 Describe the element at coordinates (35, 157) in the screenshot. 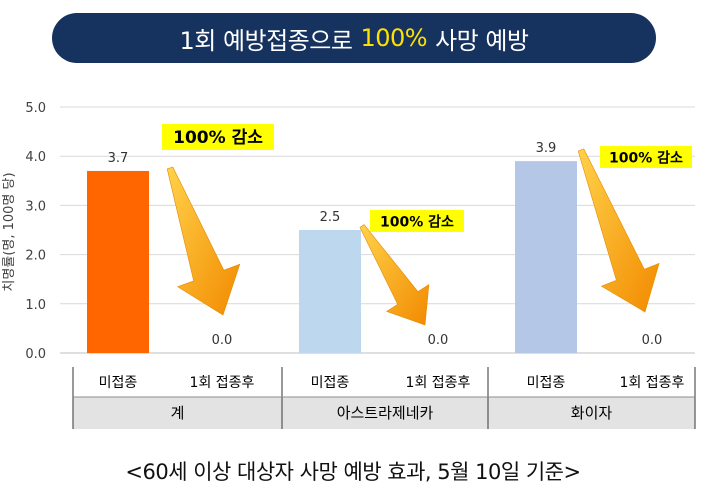

I see `y-tick-label: 4.0` at that location.